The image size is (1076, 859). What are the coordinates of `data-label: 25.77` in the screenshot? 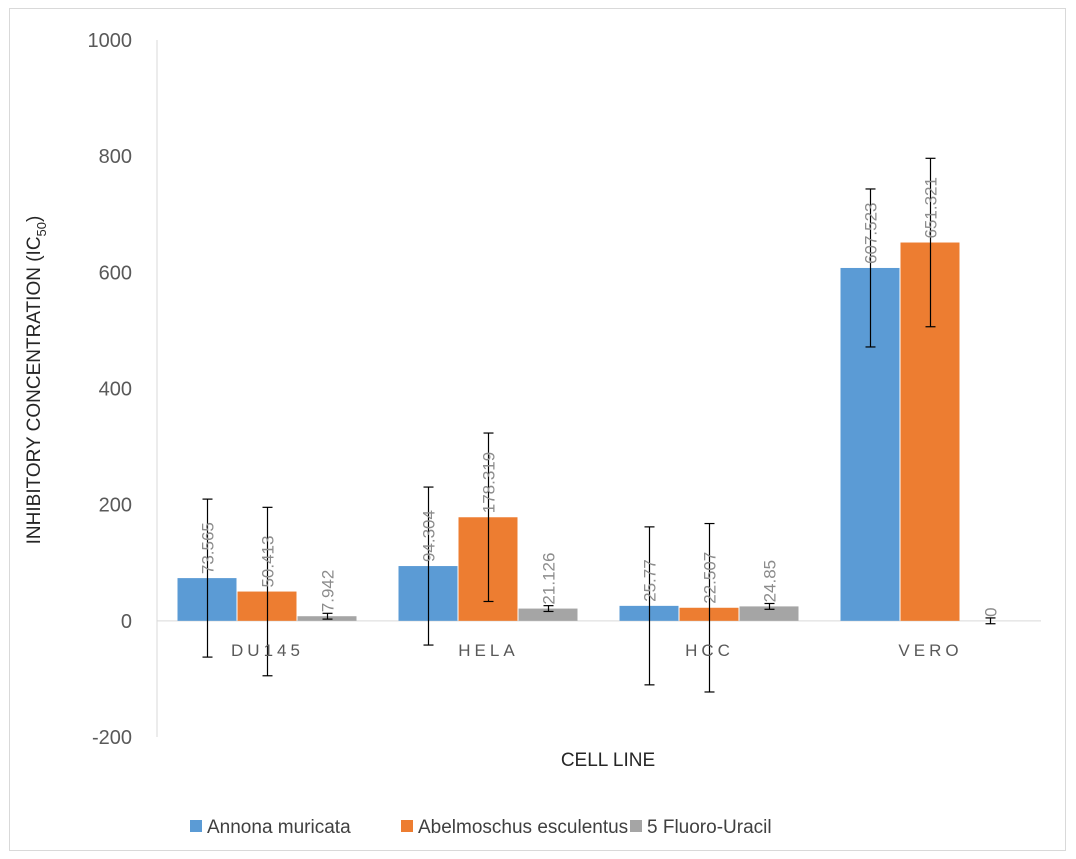 It's located at (650, 580).